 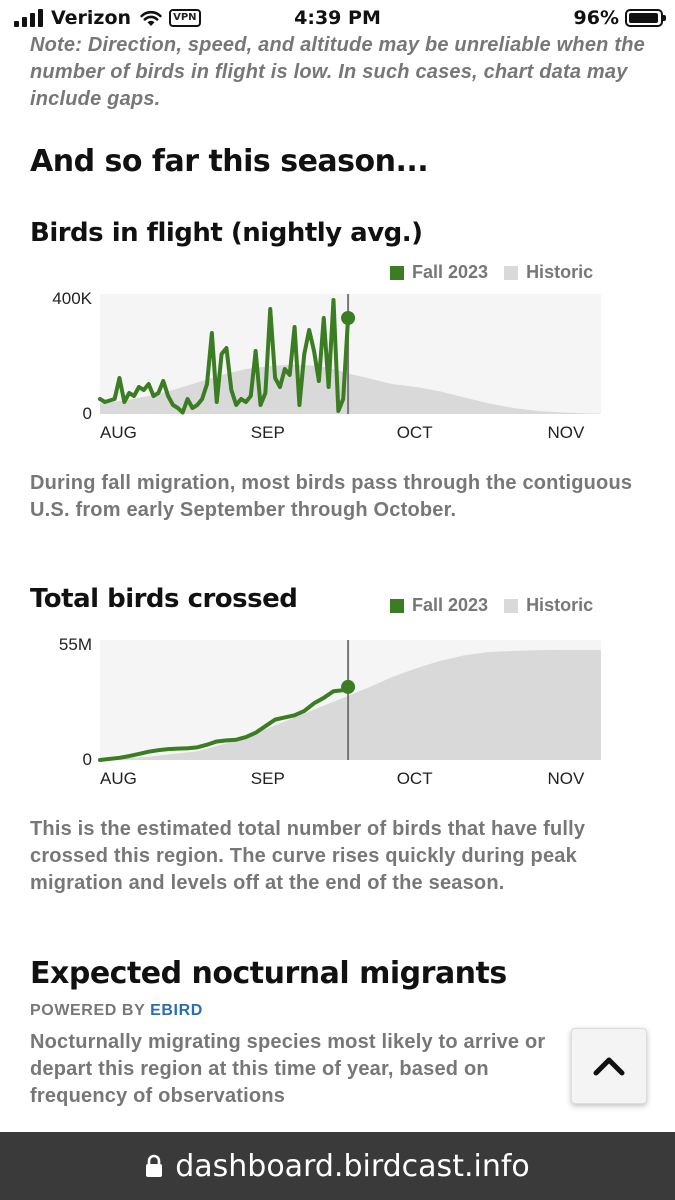 I want to click on status-bar: Verizon VPN 4:39 PM 96%, so click(x=337, y=18).